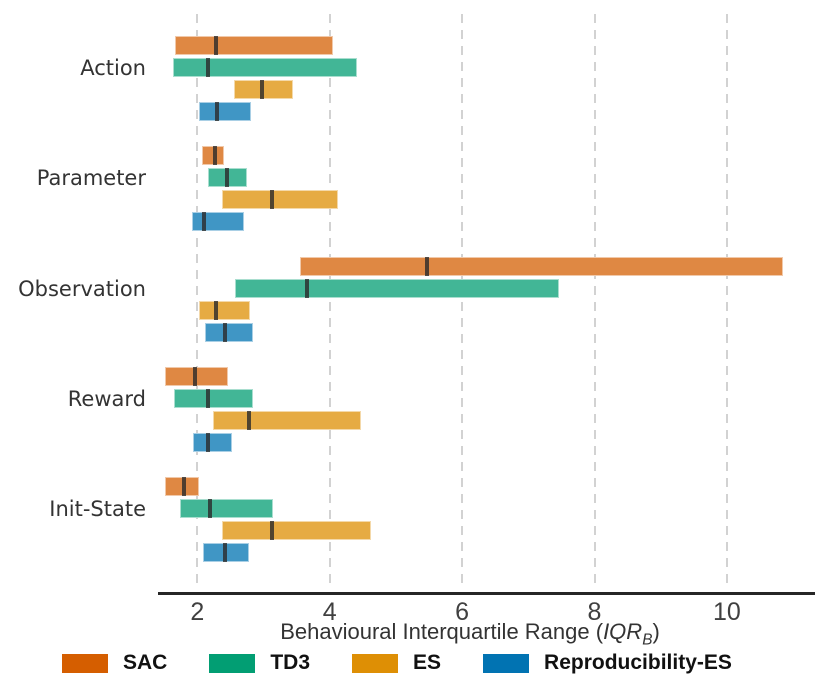  Describe the element at coordinates (203, 222) in the screenshot. I see `median-marker-reproducibility-es-parameter` at that location.